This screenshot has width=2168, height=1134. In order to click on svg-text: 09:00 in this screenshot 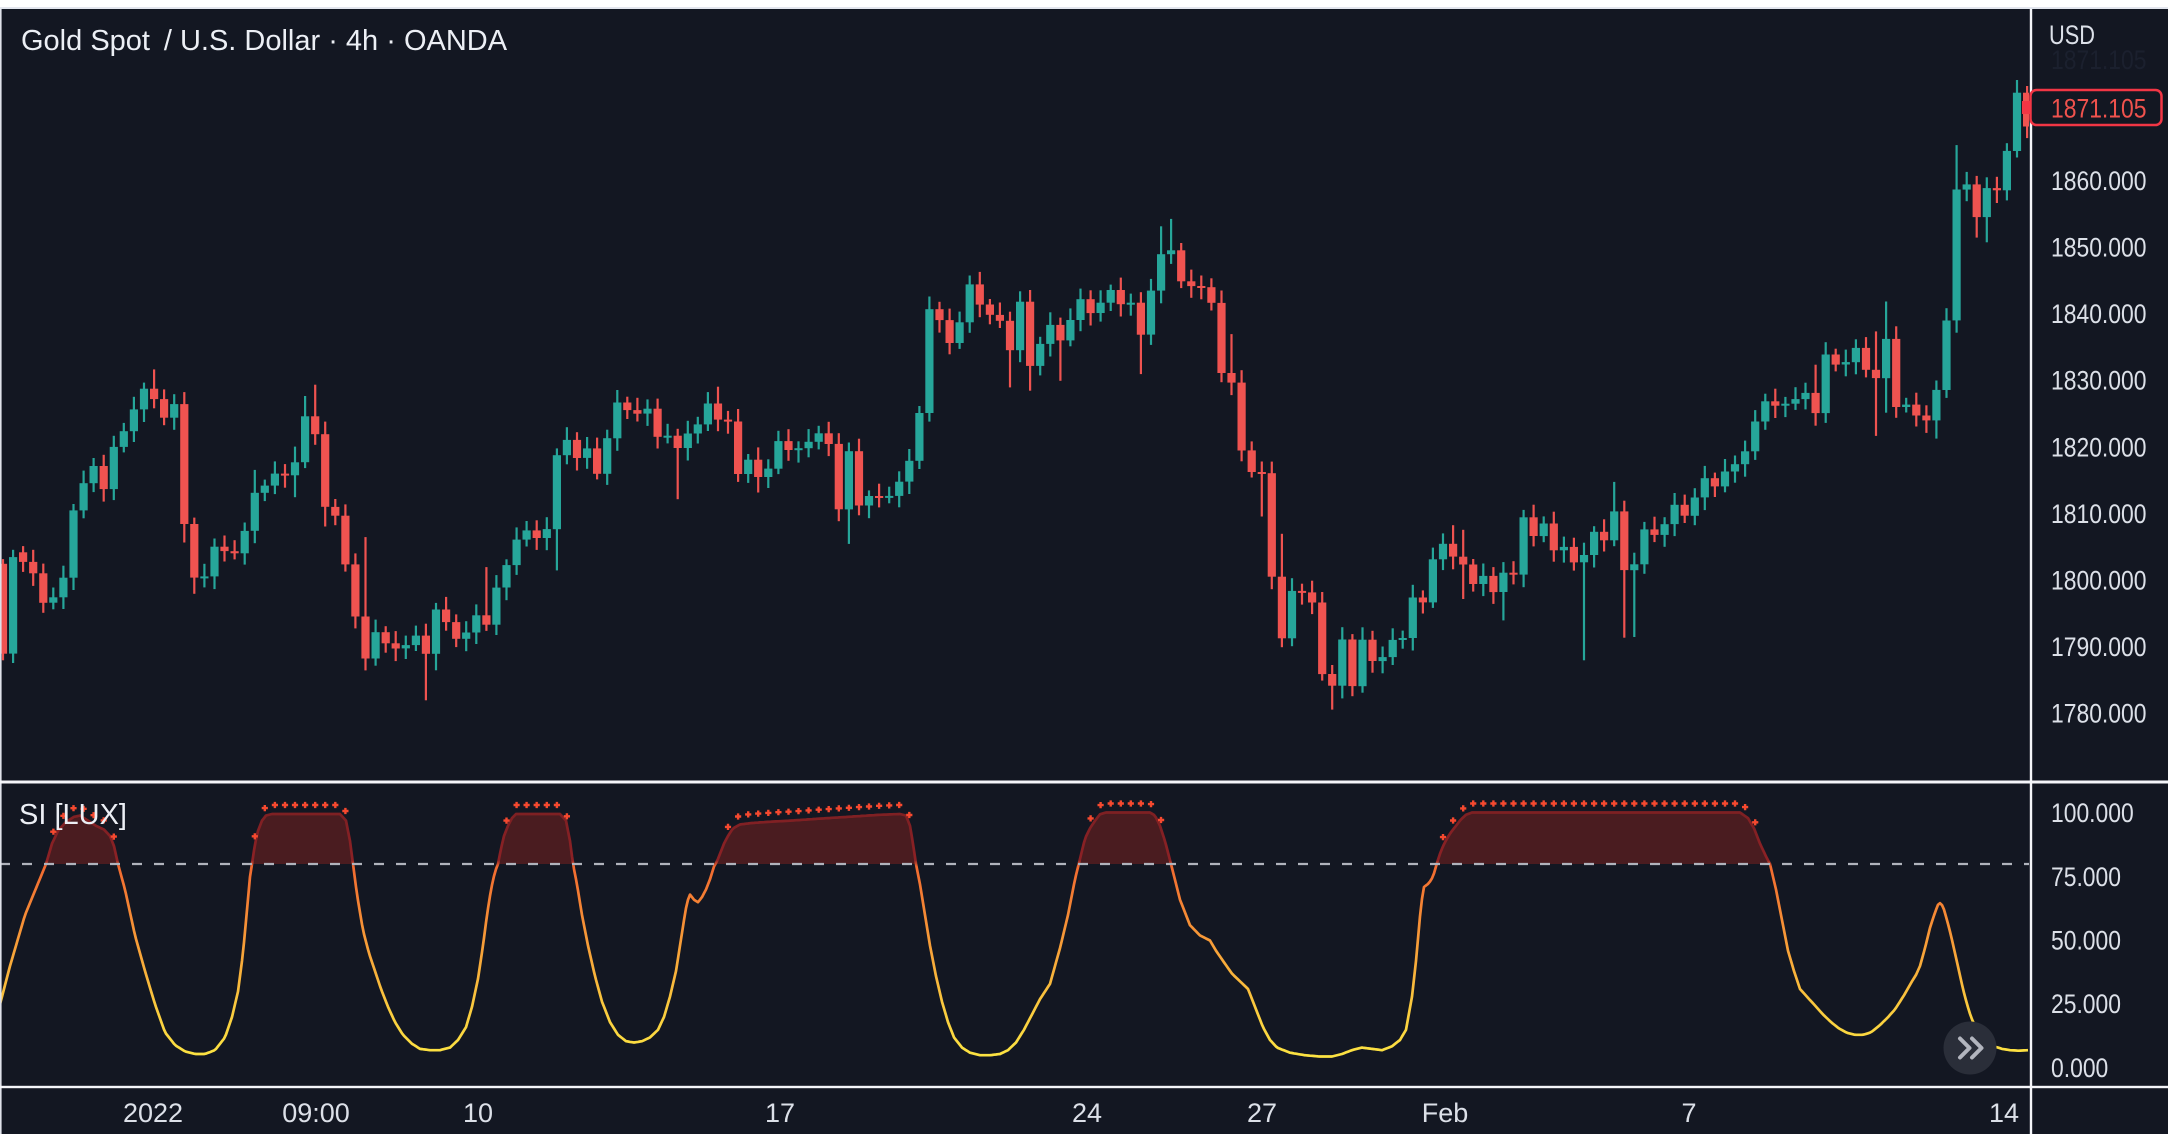, I will do `click(316, 1113)`.